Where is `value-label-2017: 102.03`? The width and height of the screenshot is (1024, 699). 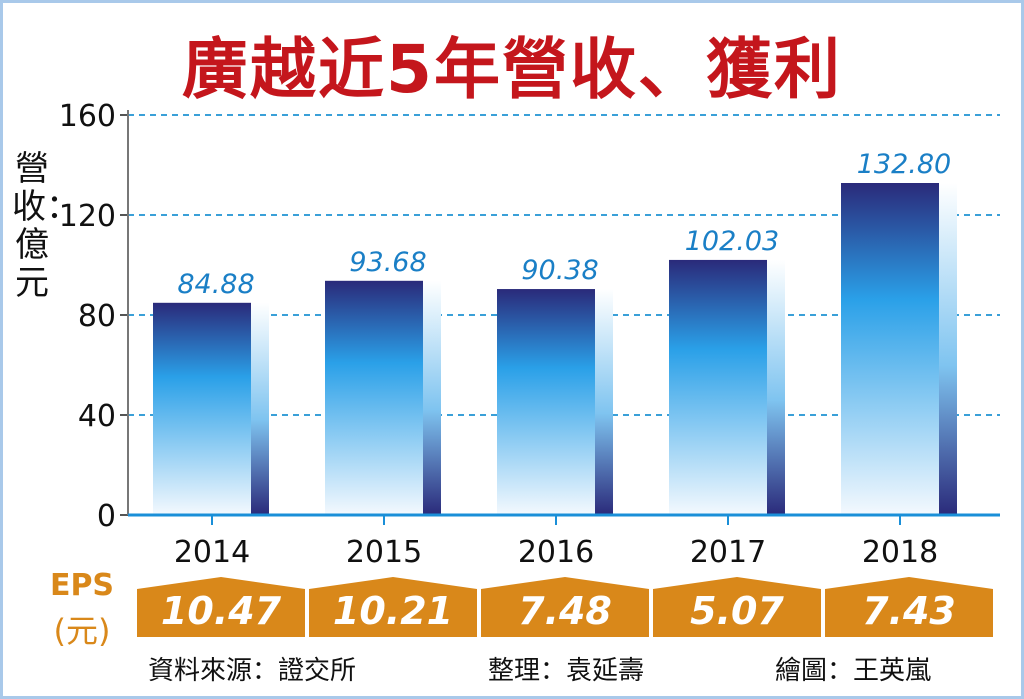
value-label-2017: 102.03 is located at coordinates (732, 241).